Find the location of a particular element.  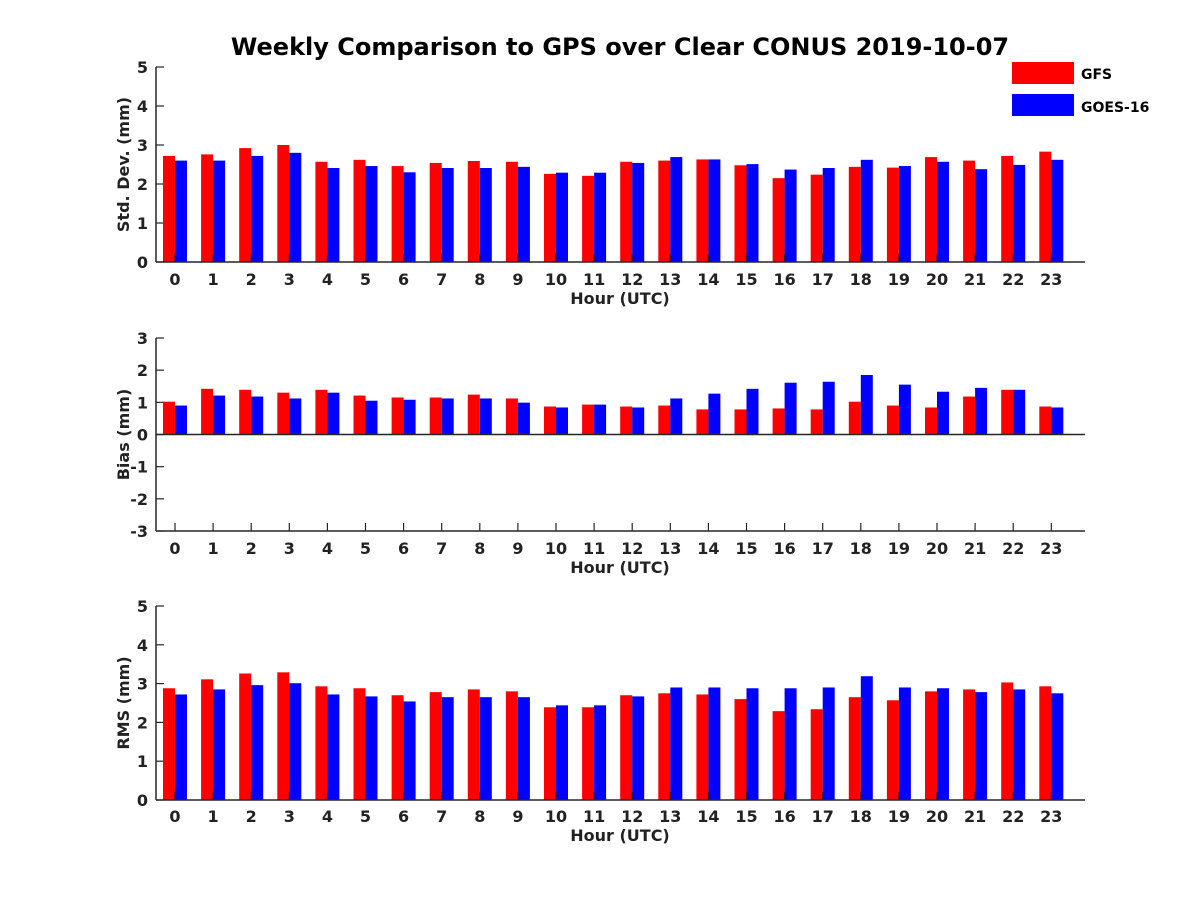

bias-x-tick-label: 11 is located at coordinates (594, 548).